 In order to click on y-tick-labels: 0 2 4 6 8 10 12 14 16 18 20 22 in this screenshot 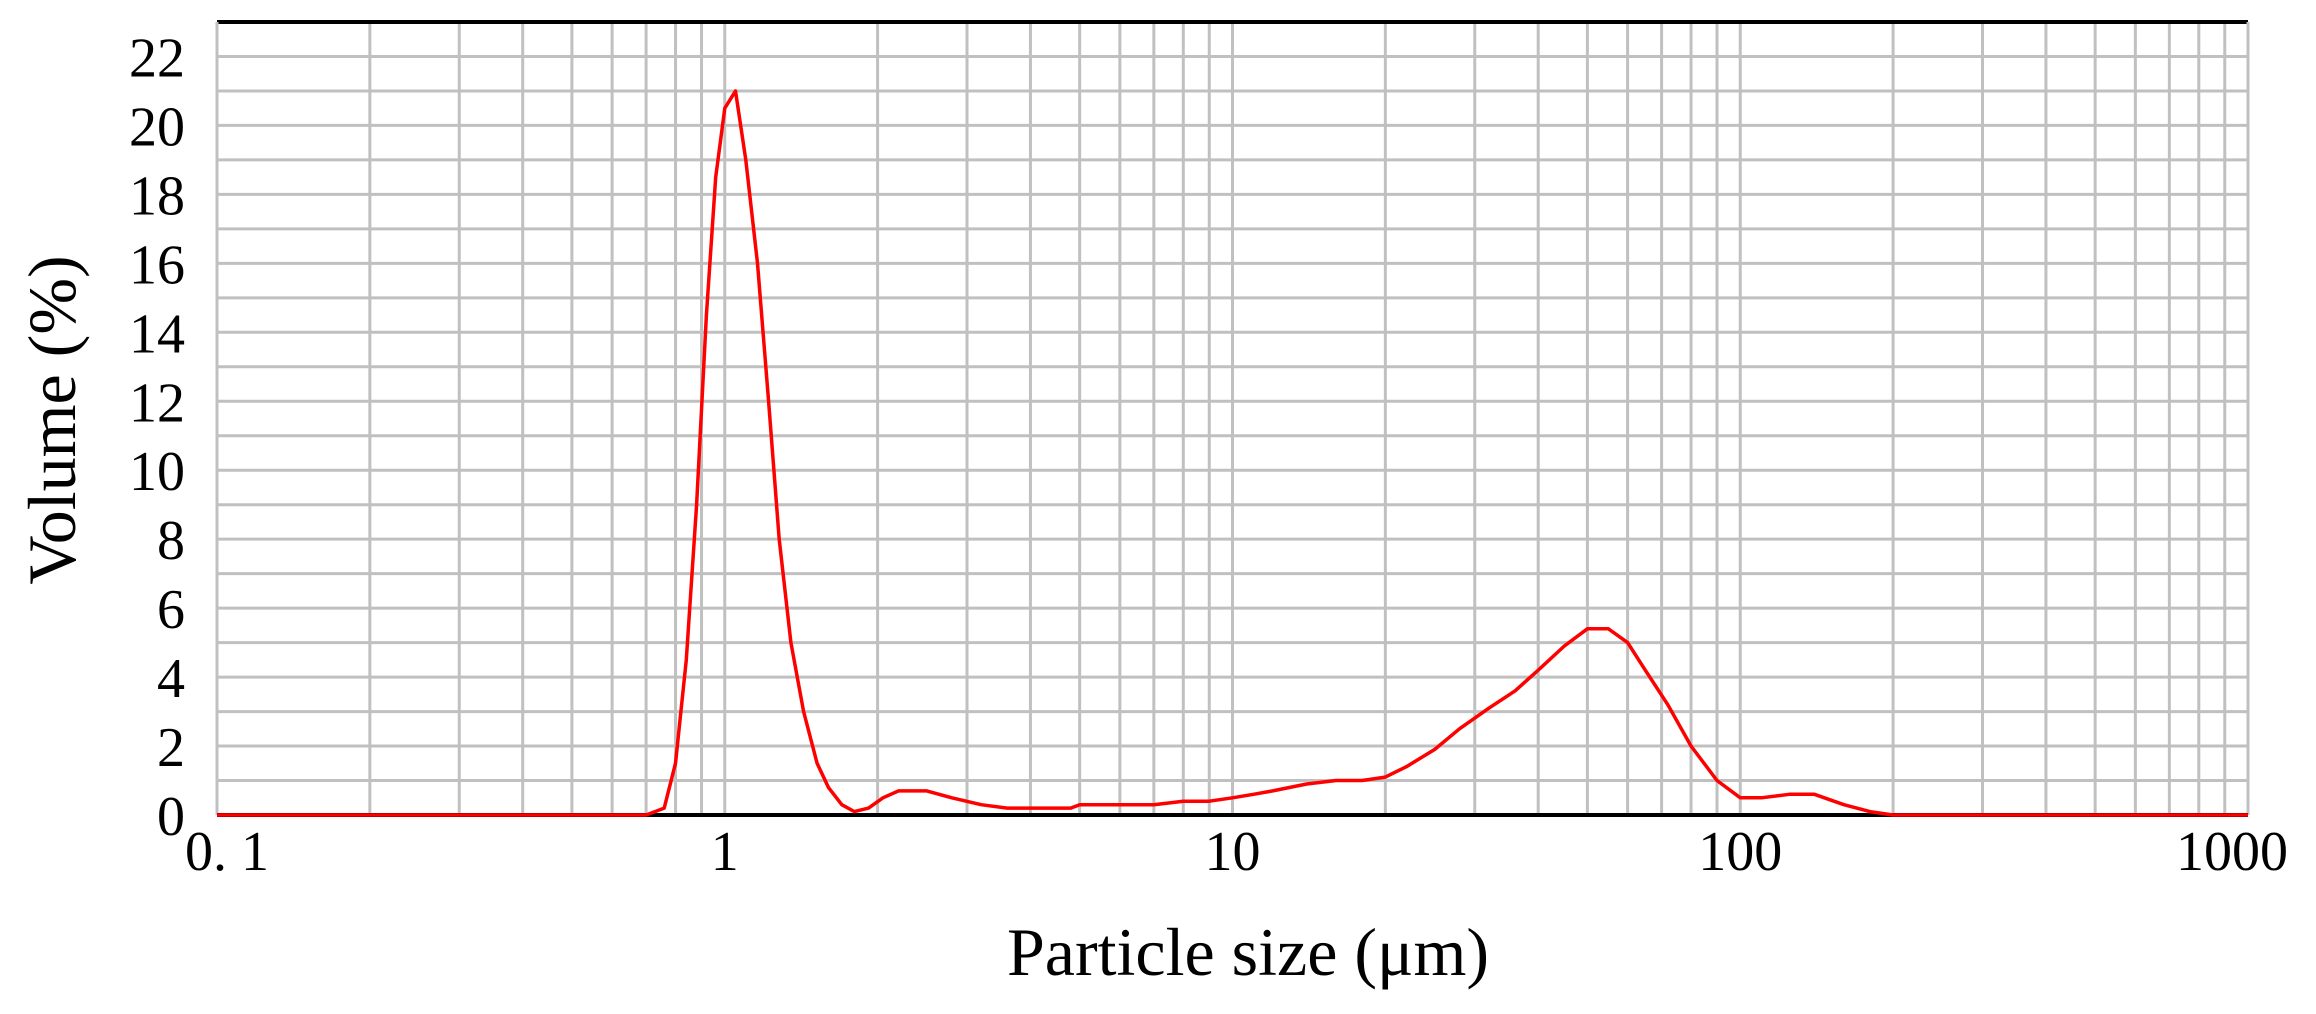, I will do `click(157, 437)`.